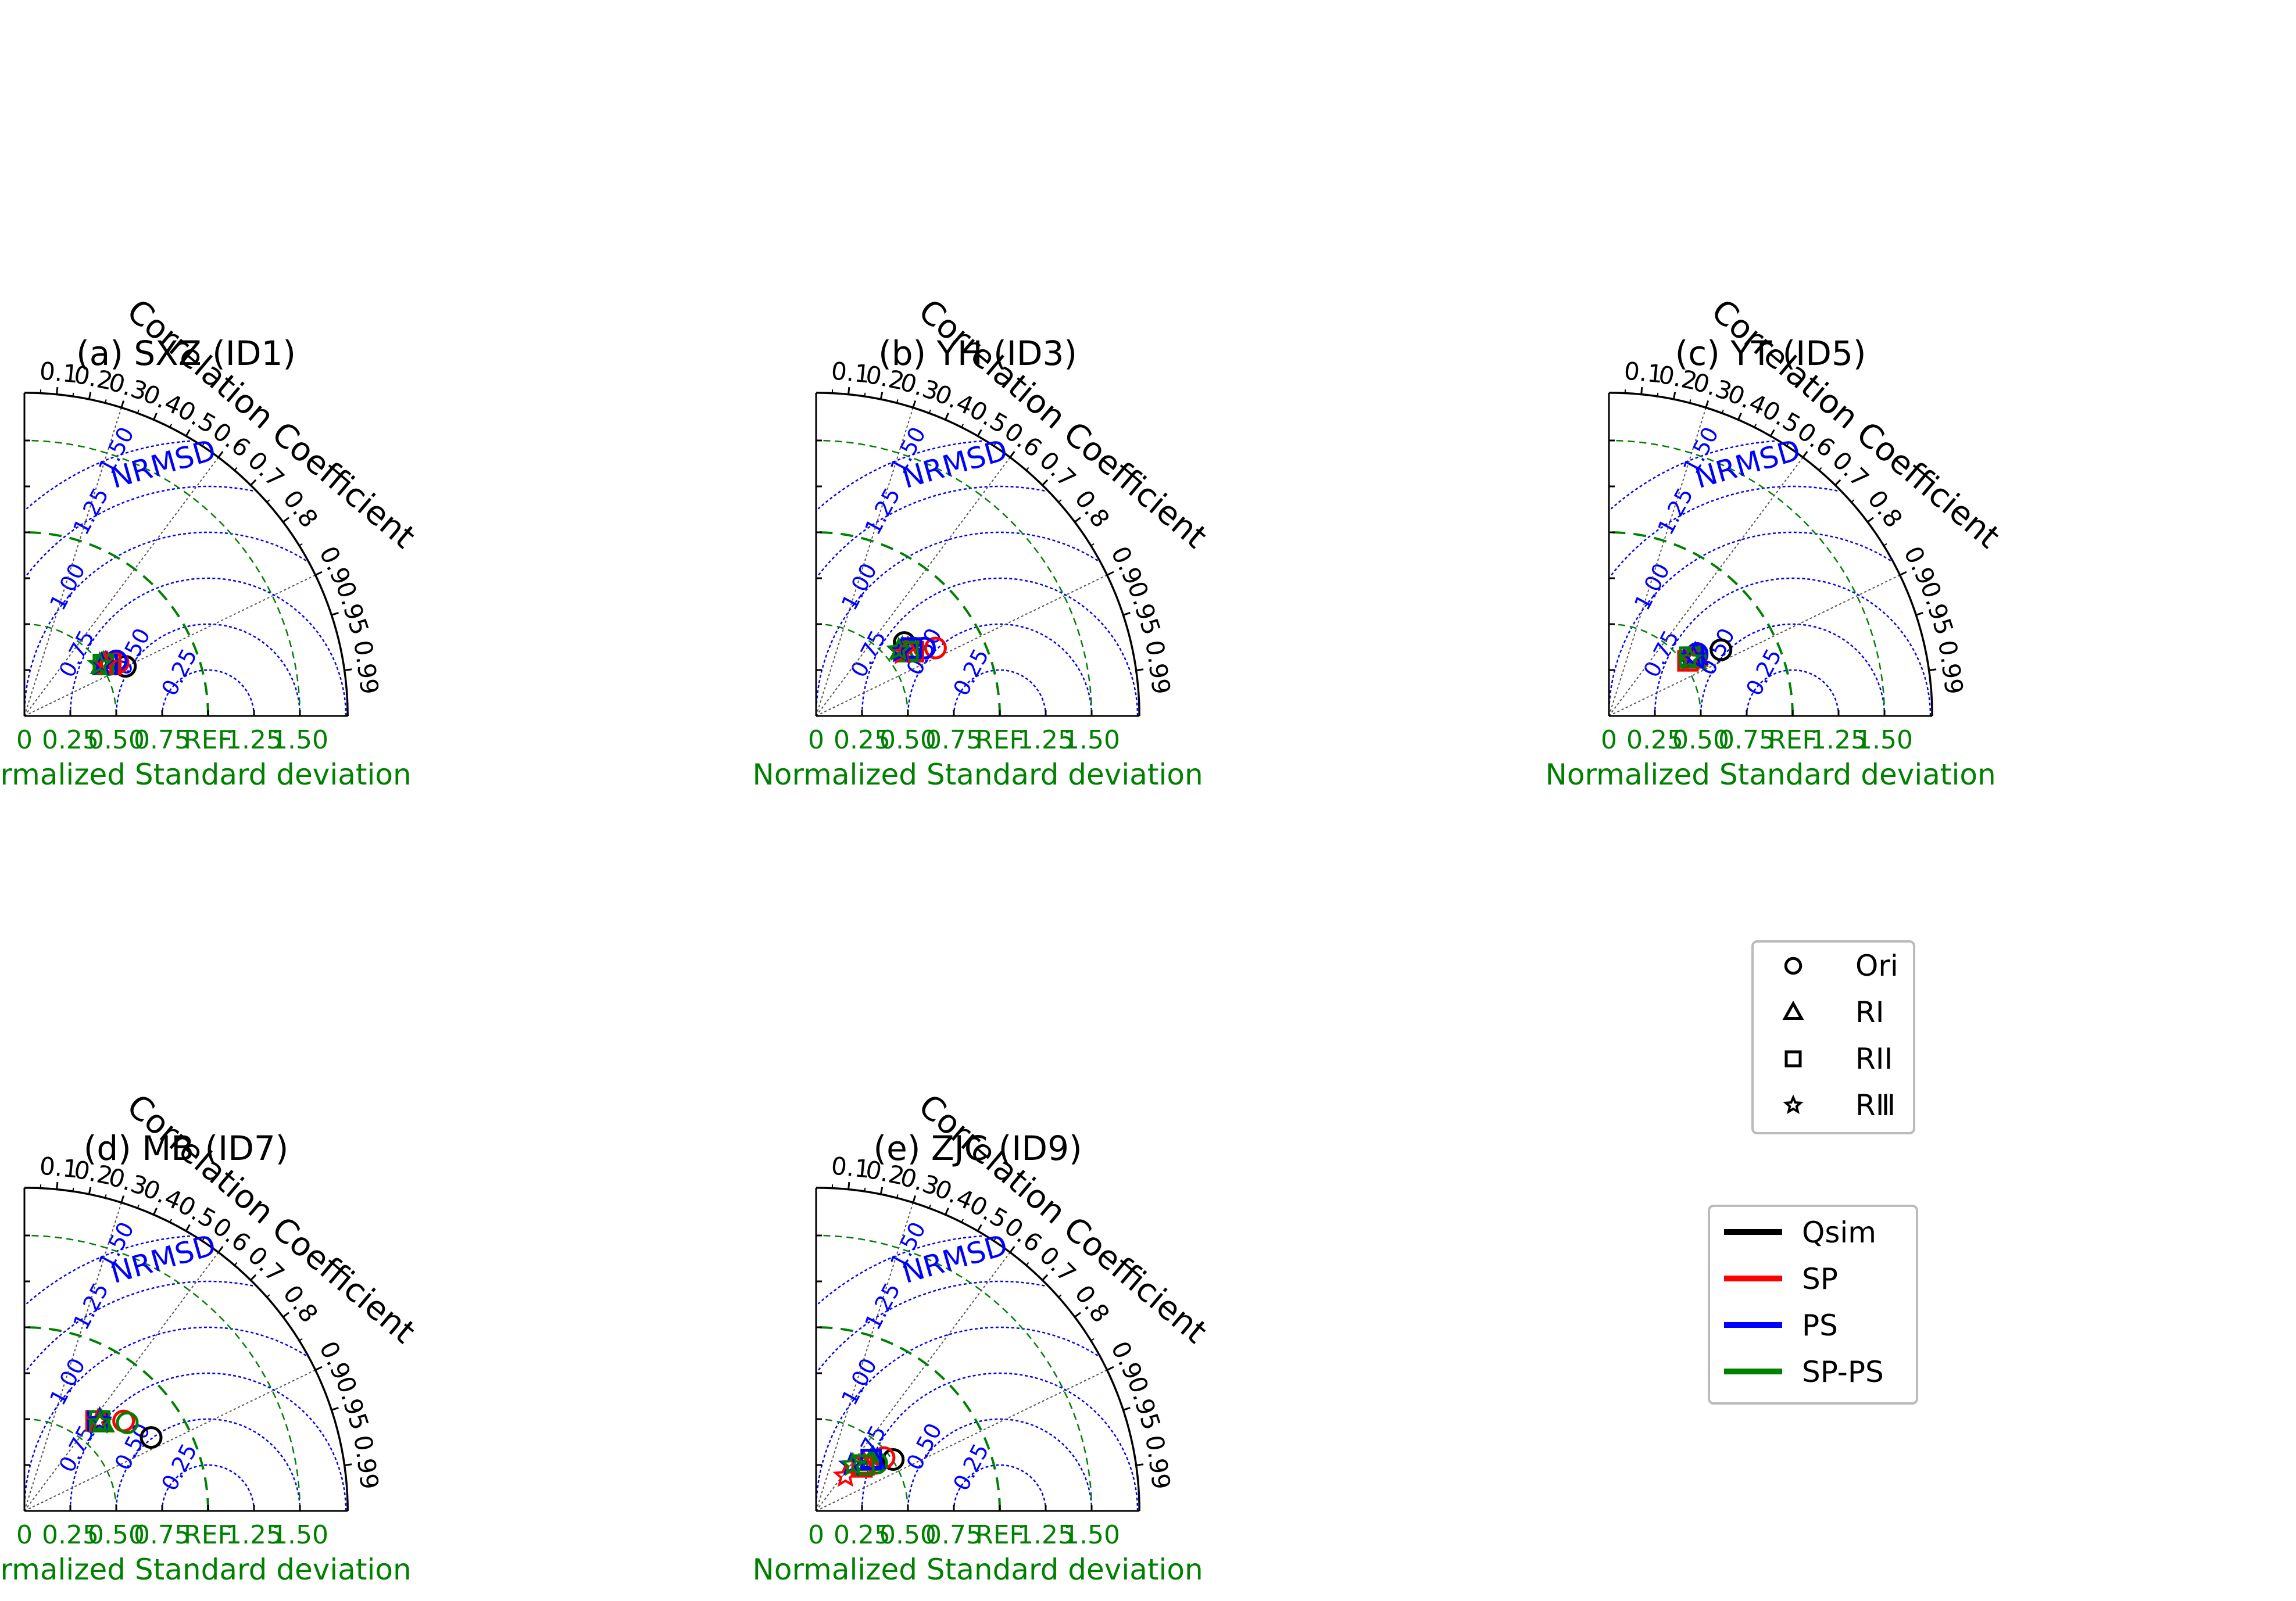 This screenshot has width=2296, height=1601. What do you see at coordinates (978, 1148) in the screenshot?
I see `panel-title: (e) ZJC (ID9)` at bounding box center [978, 1148].